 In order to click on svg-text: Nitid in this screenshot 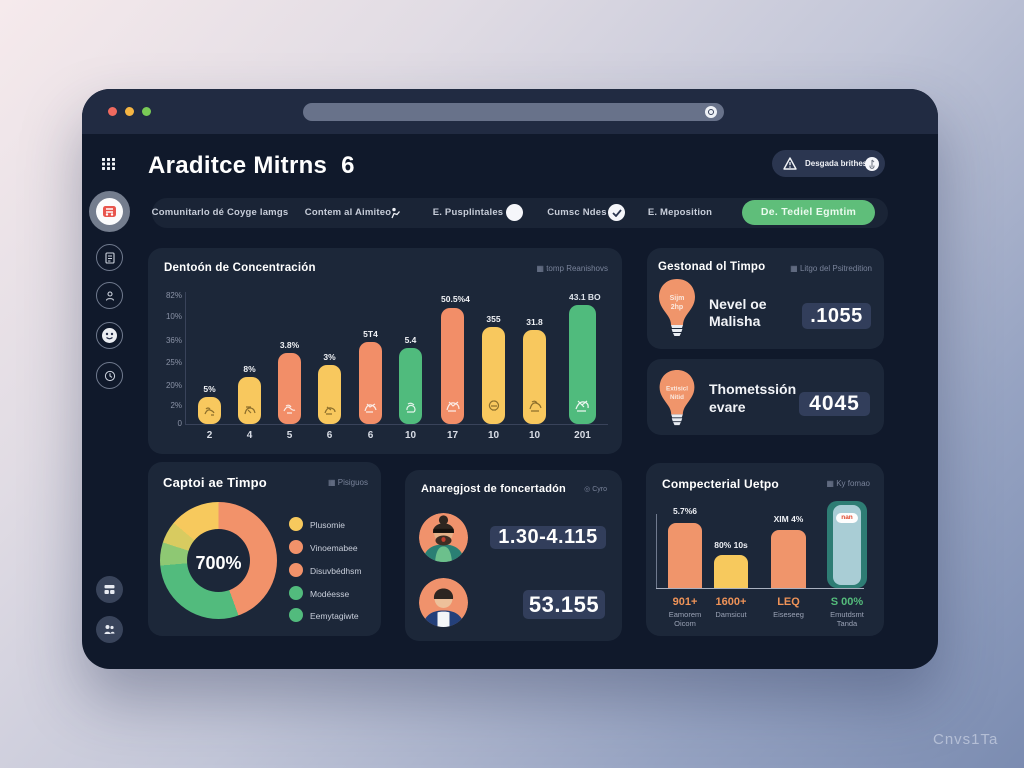, I will do `click(677, 397)`.